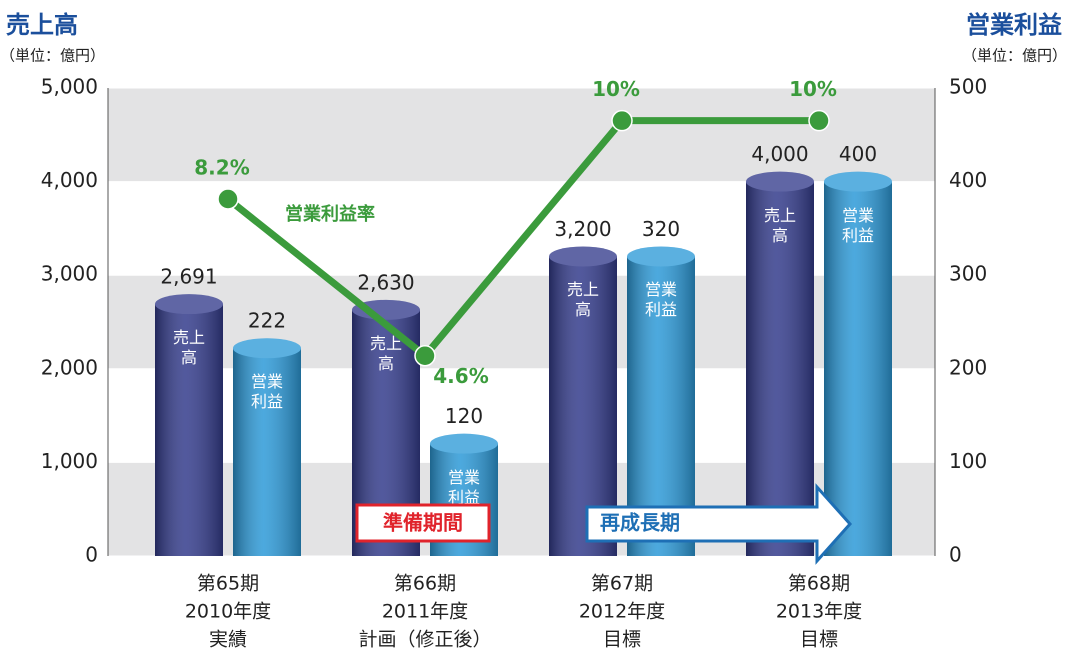 This screenshot has height=657, width=1067. I want to click on x-tick-label: 第67期, so click(622, 584).